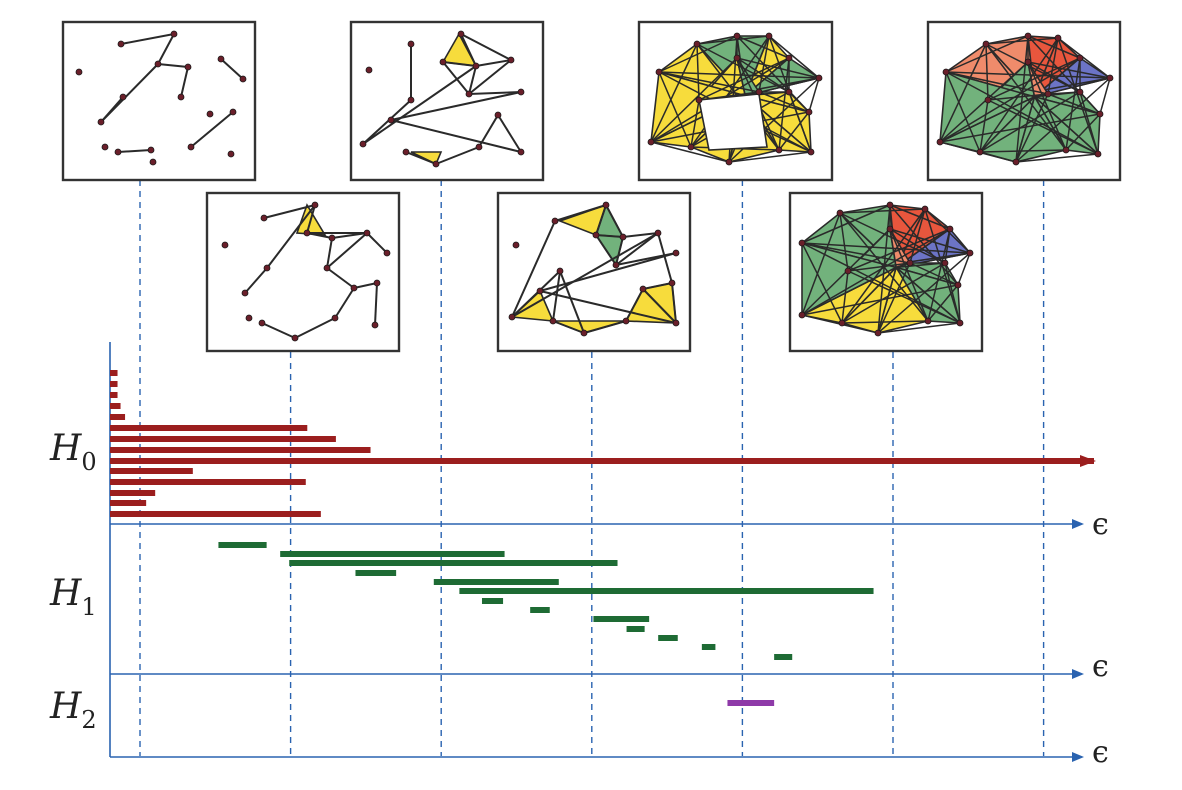 This screenshot has height=790, width=1182. I want to click on row-label-h0: H0, so click(73, 452).